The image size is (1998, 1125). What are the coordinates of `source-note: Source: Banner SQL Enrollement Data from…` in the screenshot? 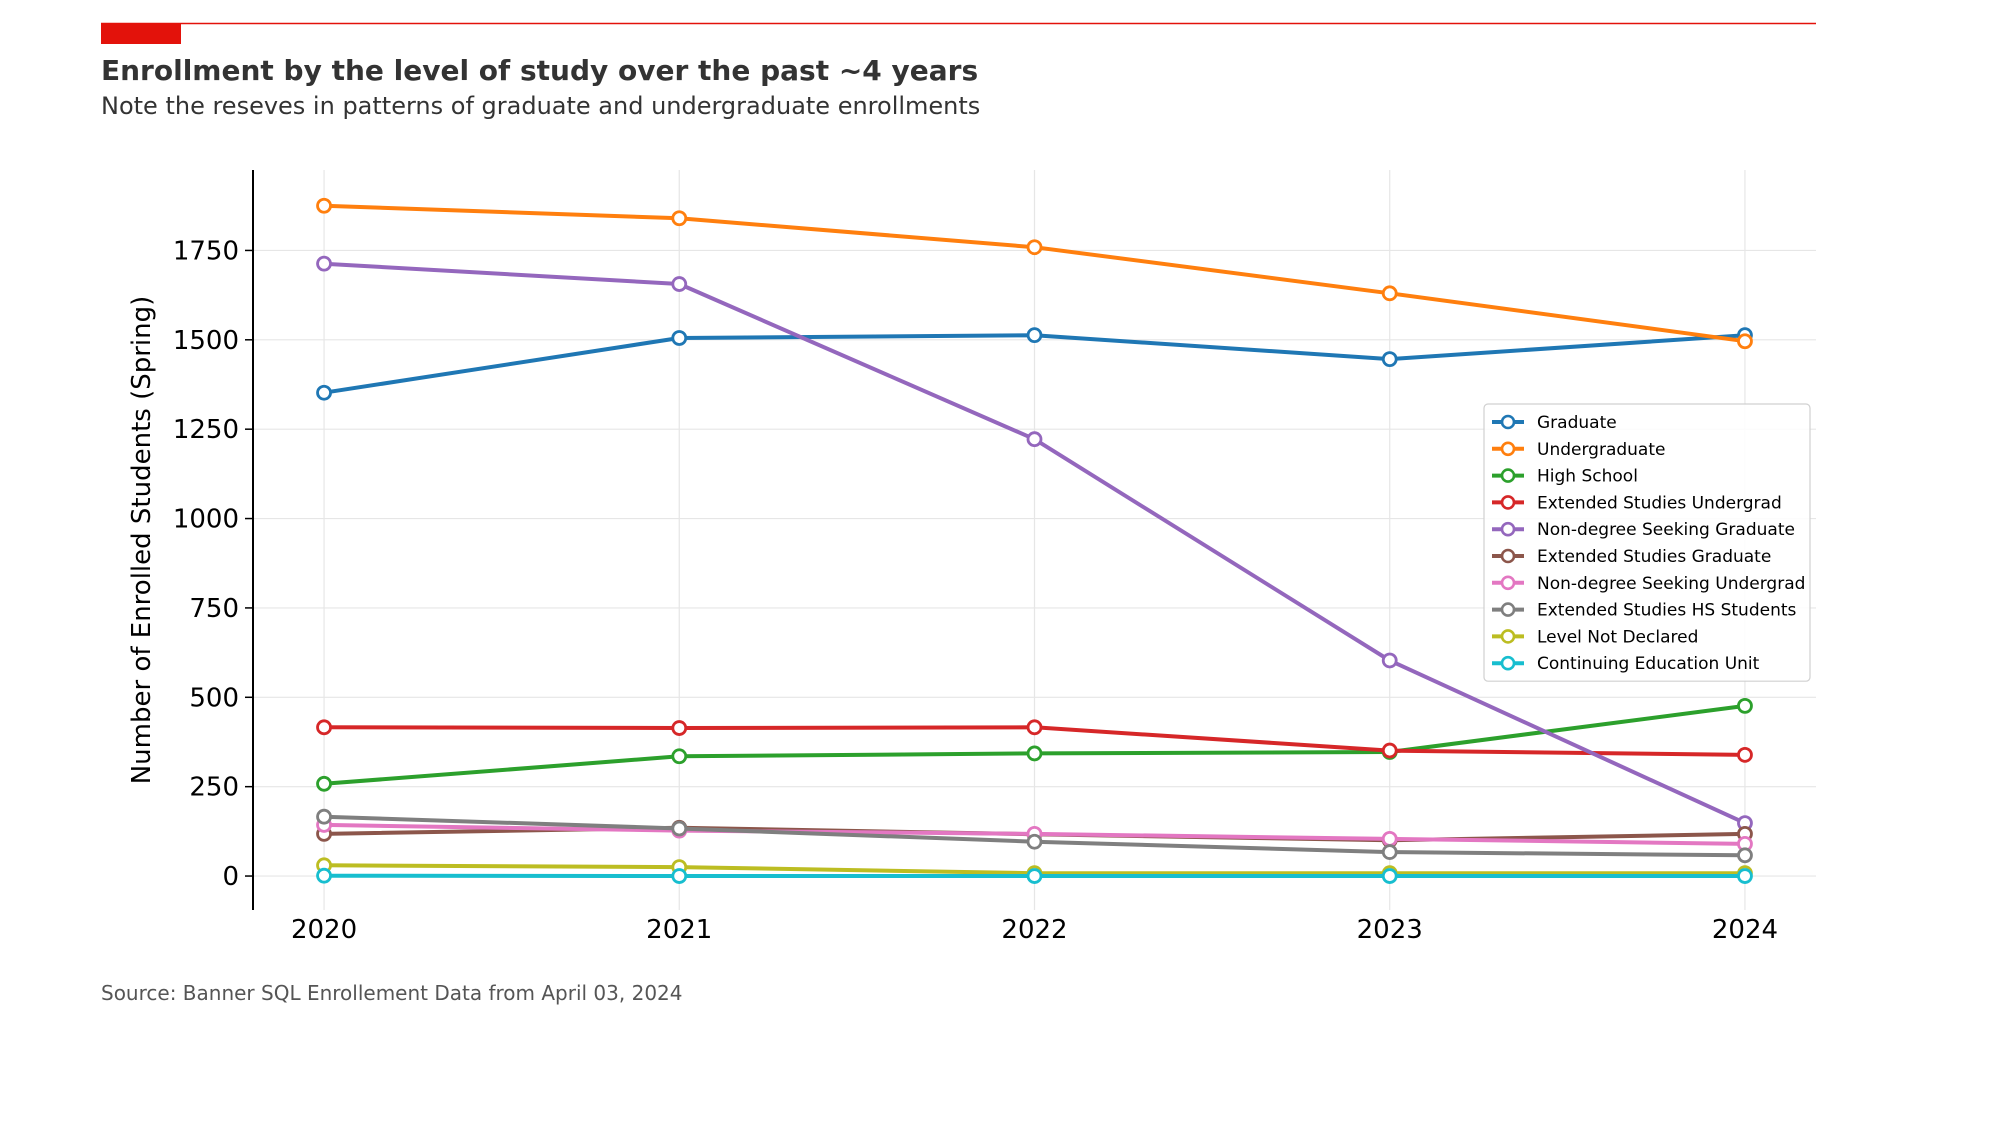 It's located at (392, 993).